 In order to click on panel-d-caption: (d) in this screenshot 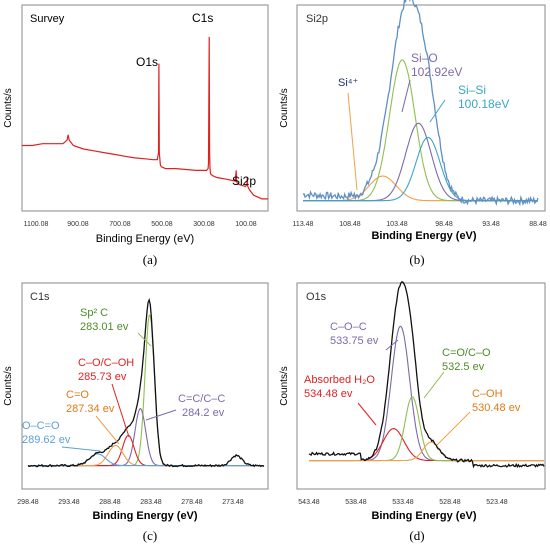, I will do `click(416, 535)`.